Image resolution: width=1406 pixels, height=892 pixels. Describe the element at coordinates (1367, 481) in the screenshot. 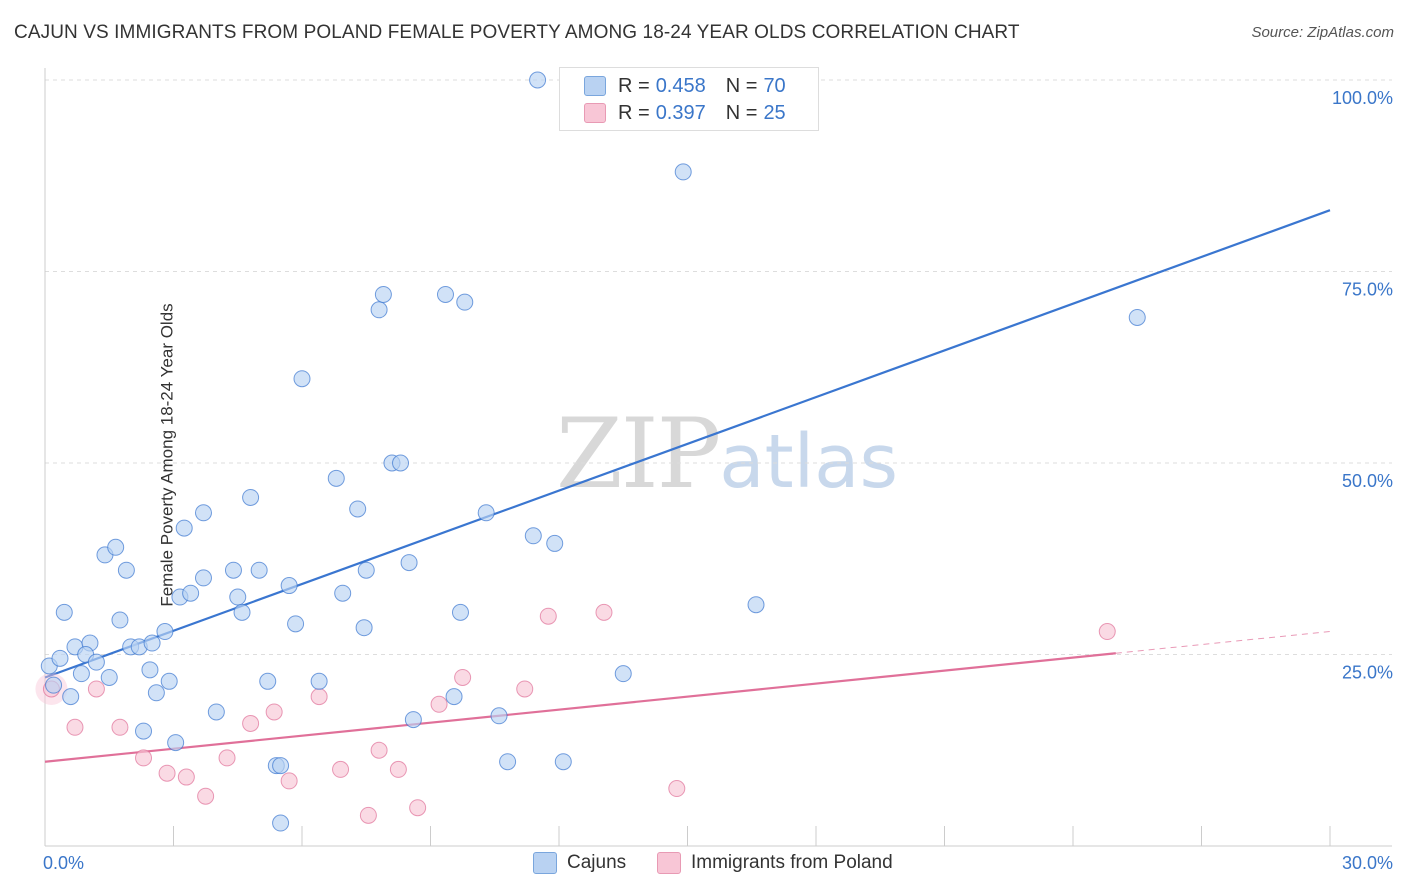

I see `y-tick-label: 50.0%` at that location.